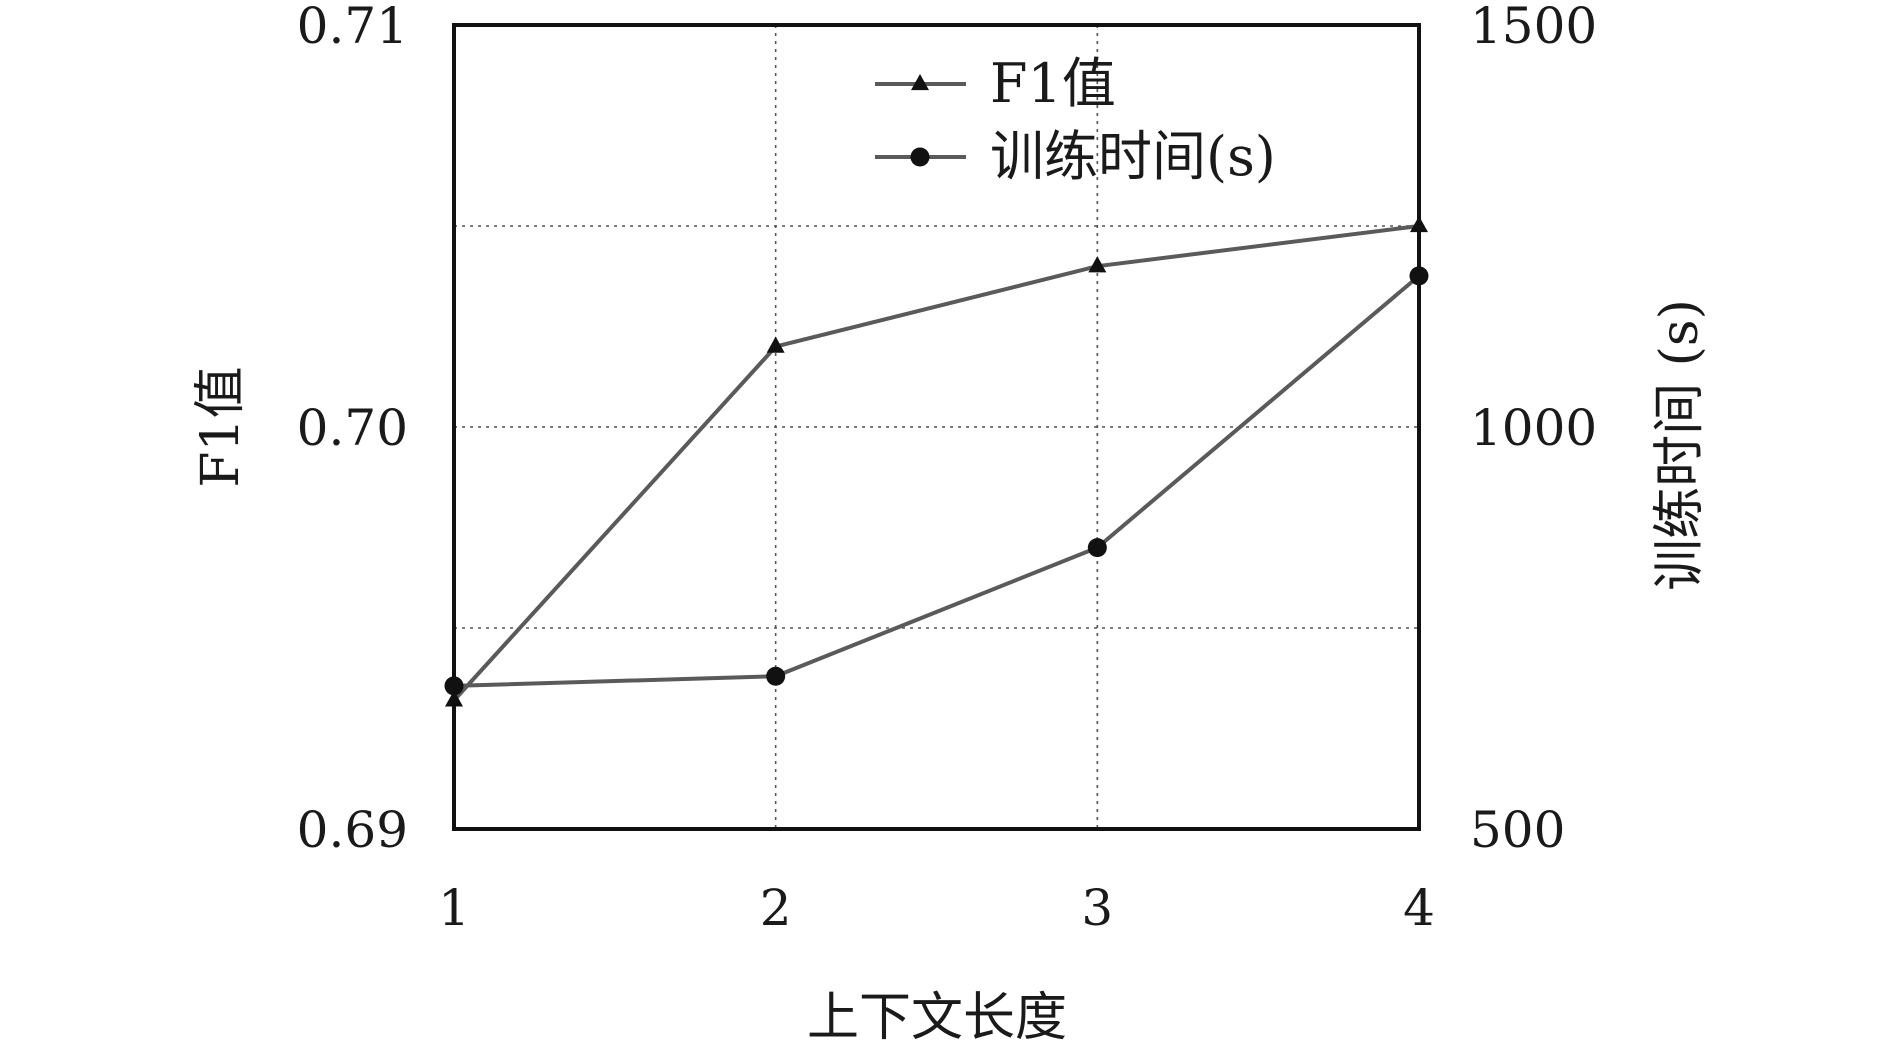 The image size is (1890, 1046). Describe the element at coordinates (1680, 445) in the screenshot. I see `y-axis-right-title: 训练时间 (s)` at that location.